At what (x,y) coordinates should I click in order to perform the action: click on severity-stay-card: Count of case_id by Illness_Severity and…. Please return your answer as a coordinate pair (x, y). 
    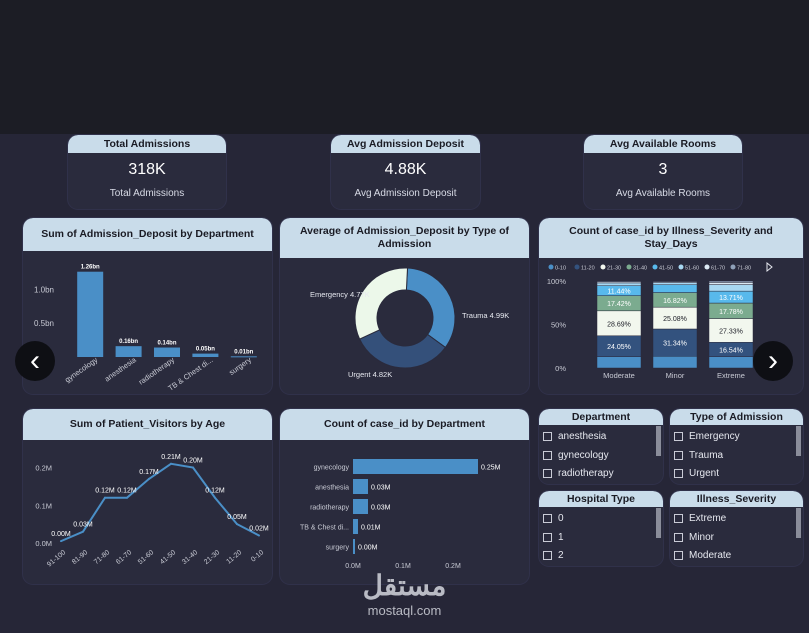
    Looking at the image, I should click on (671, 306).